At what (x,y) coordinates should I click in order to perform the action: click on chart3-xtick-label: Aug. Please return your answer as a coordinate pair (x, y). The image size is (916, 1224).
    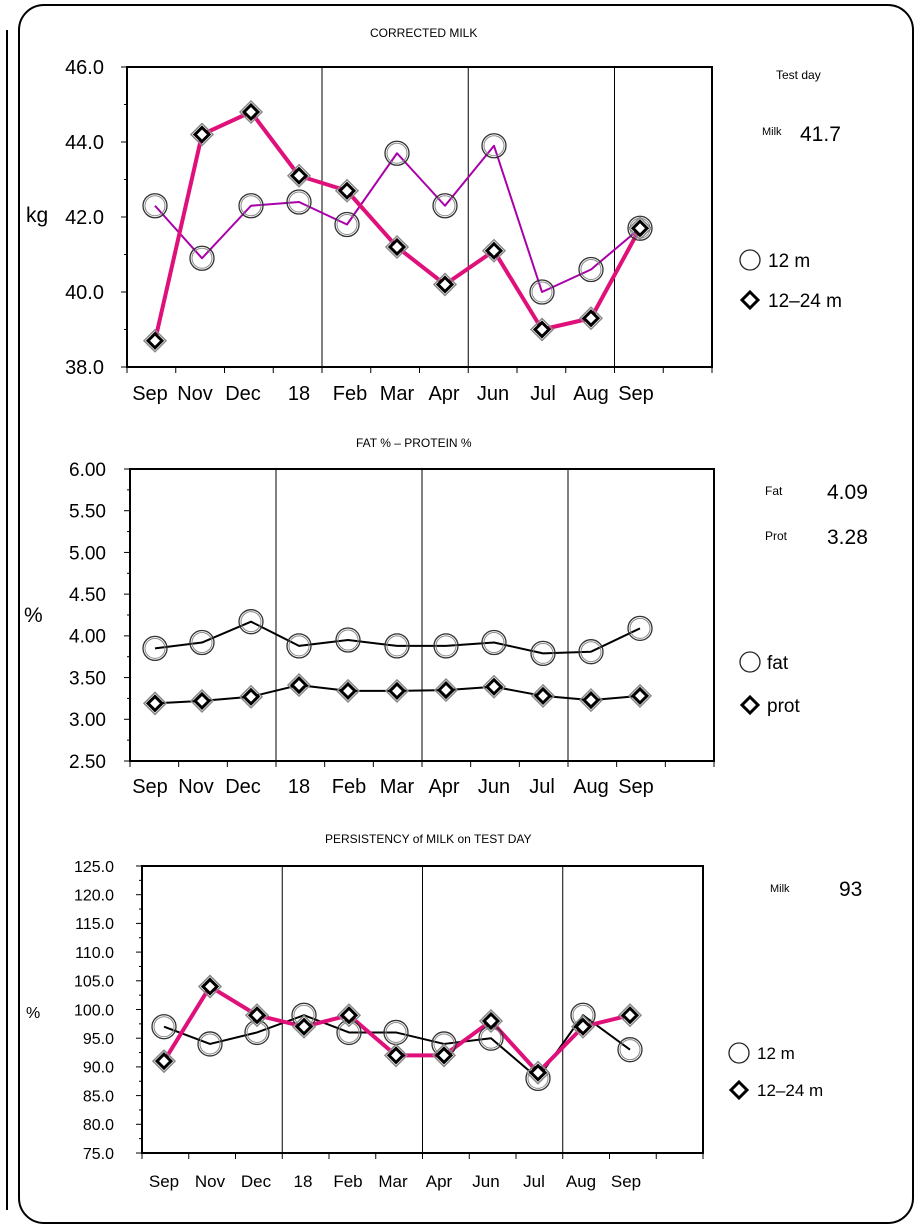
    Looking at the image, I should click on (581, 1181).